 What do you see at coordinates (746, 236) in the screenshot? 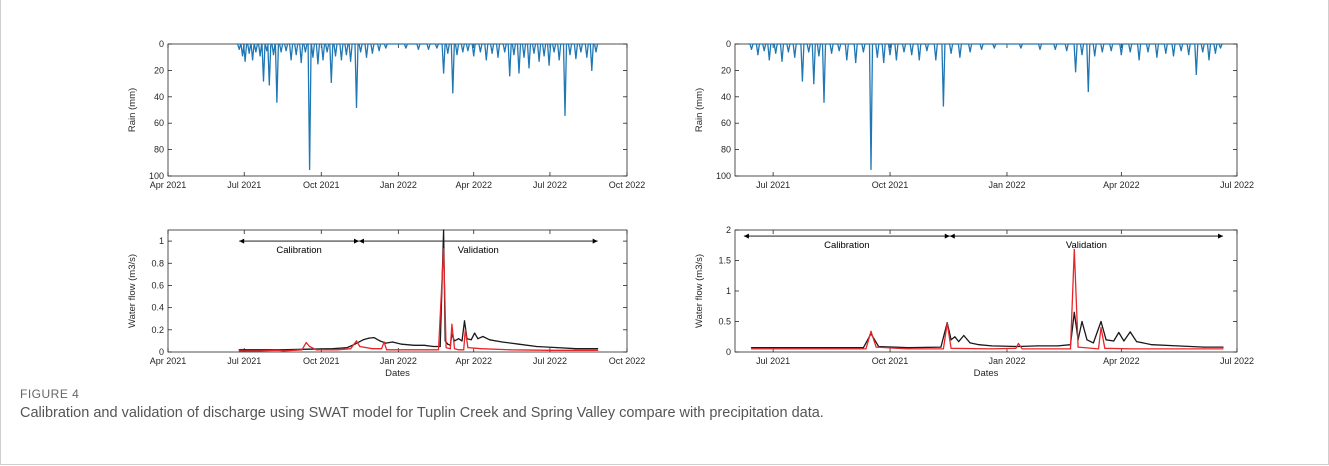
I see `arrowhead-left-icon` at bounding box center [746, 236].